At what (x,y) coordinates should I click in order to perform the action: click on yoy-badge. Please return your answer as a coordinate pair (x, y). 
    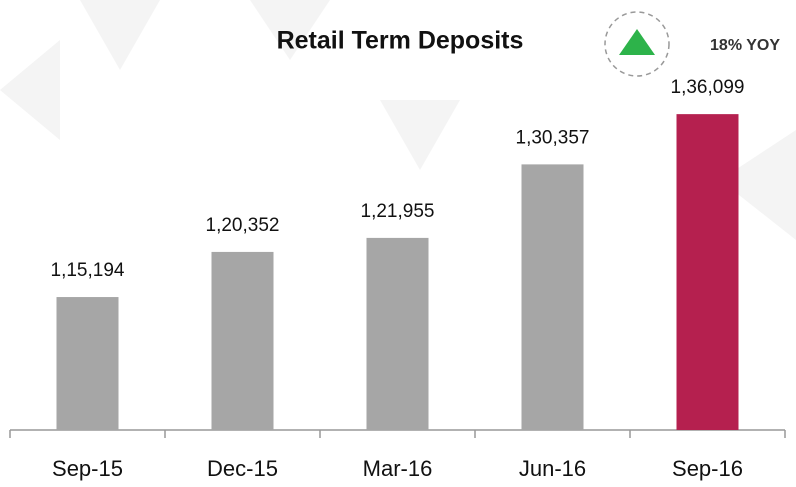
    Looking at the image, I should click on (637, 44).